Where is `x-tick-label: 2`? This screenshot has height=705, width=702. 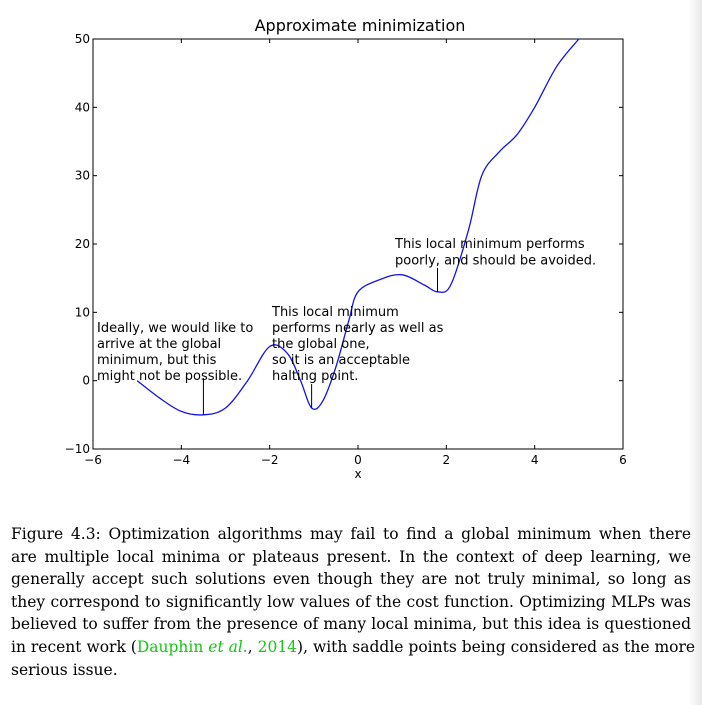 x-tick-label: 2 is located at coordinates (447, 460).